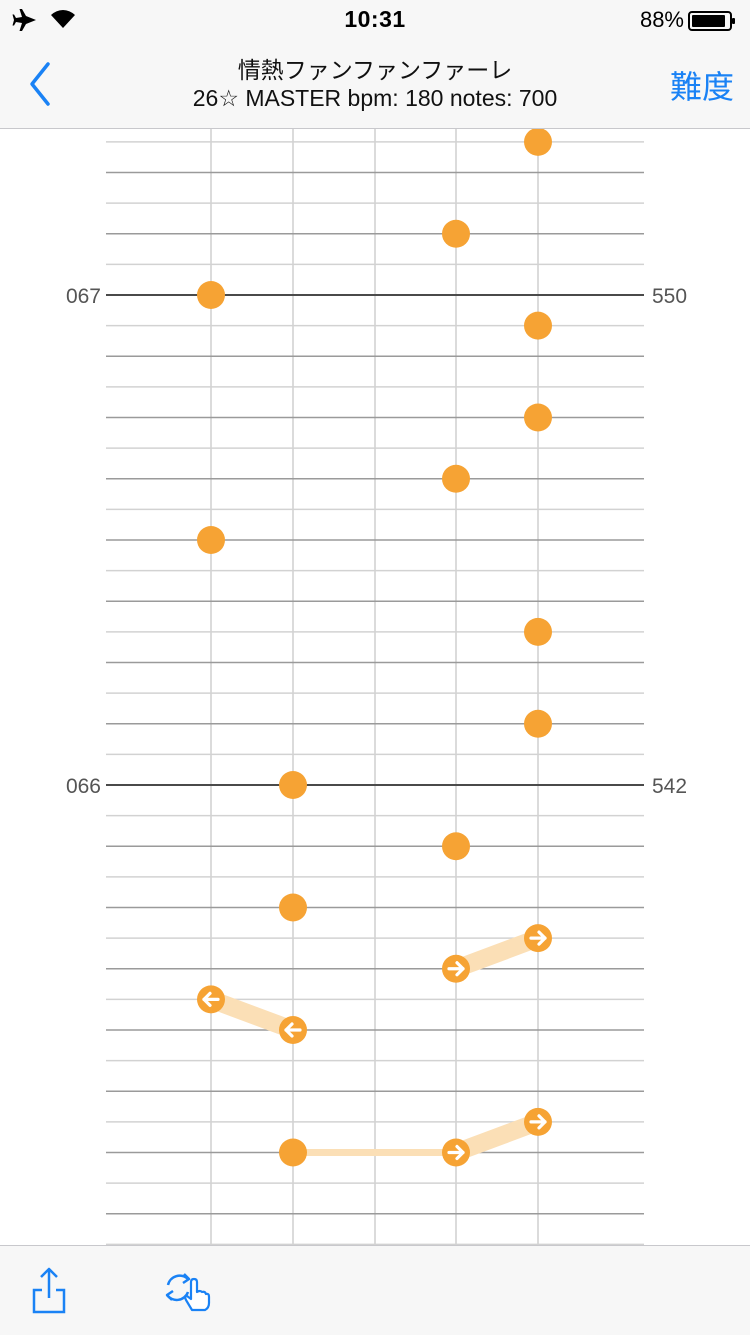 The width and height of the screenshot is (750, 1335). Describe the element at coordinates (42, 84) in the screenshot. I see `chevron-left-icon` at that location.